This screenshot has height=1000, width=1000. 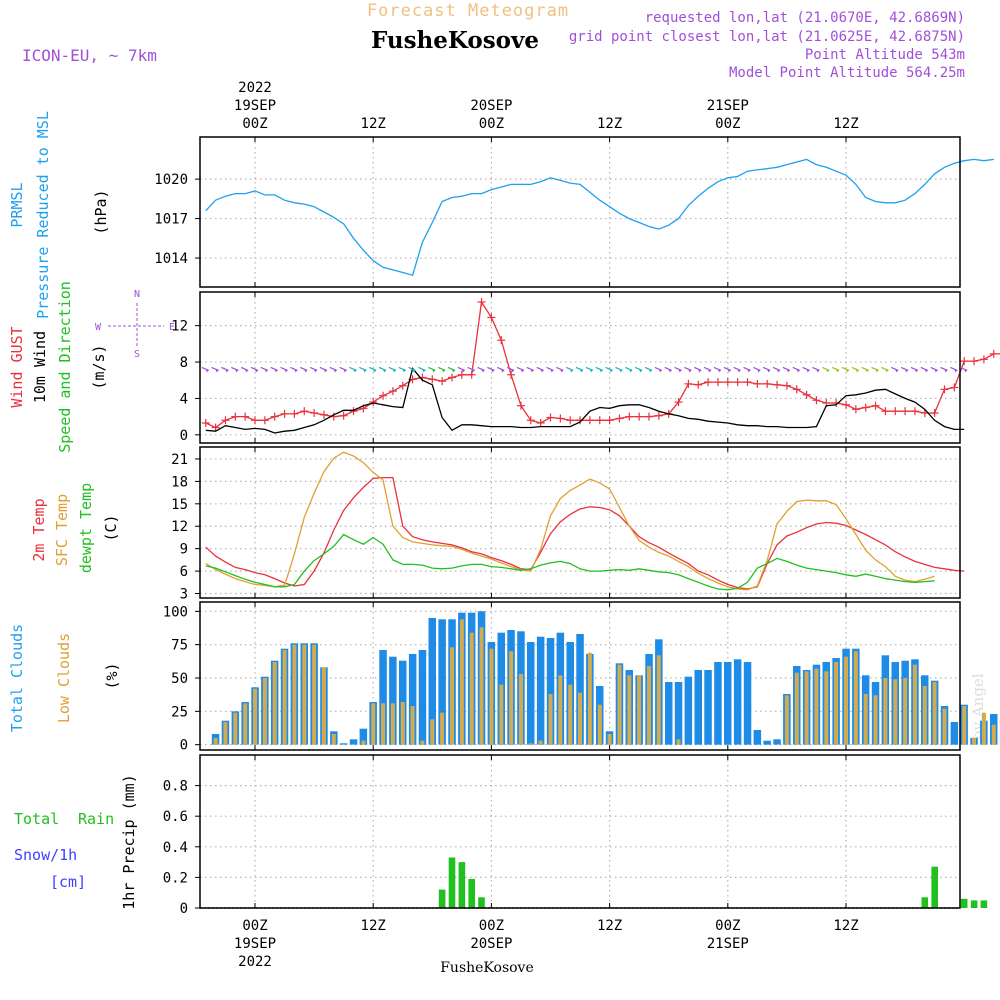 What do you see at coordinates (179, 712) in the screenshot?
I see `y-tick-label: 25` at bounding box center [179, 712].